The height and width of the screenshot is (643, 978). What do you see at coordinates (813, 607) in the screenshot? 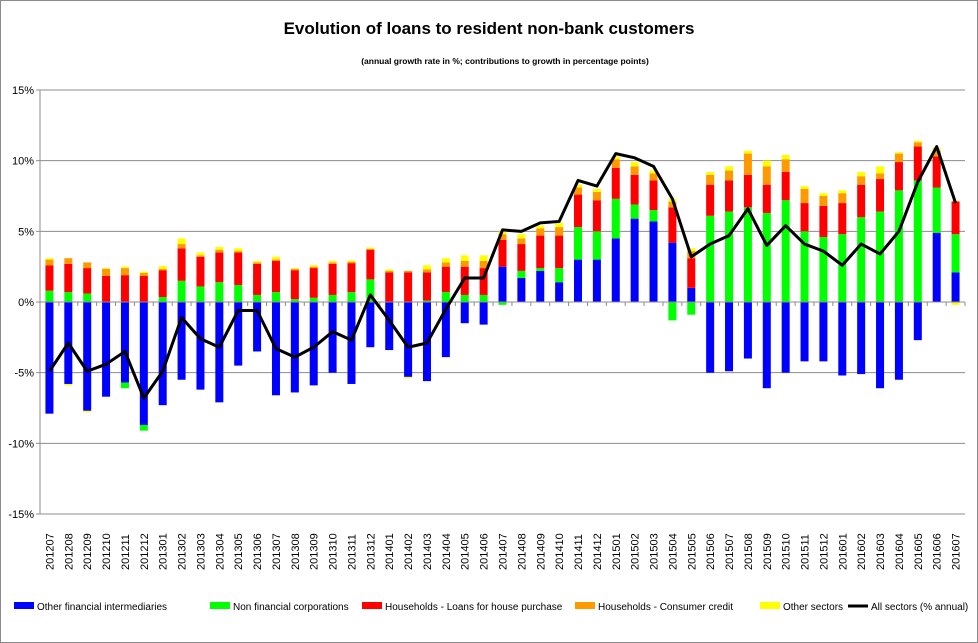
I see `legend-label: Other sectors` at bounding box center [813, 607].